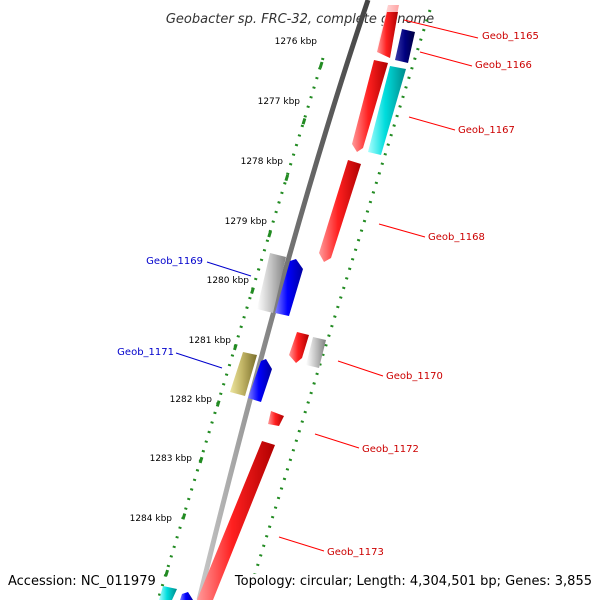 The width and height of the screenshot is (600, 600). What do you see at coordinates (456, 237) in the screenshot?
I see `gene-label-geob-1168: Geob_1168` at bounding box center [456, 237].